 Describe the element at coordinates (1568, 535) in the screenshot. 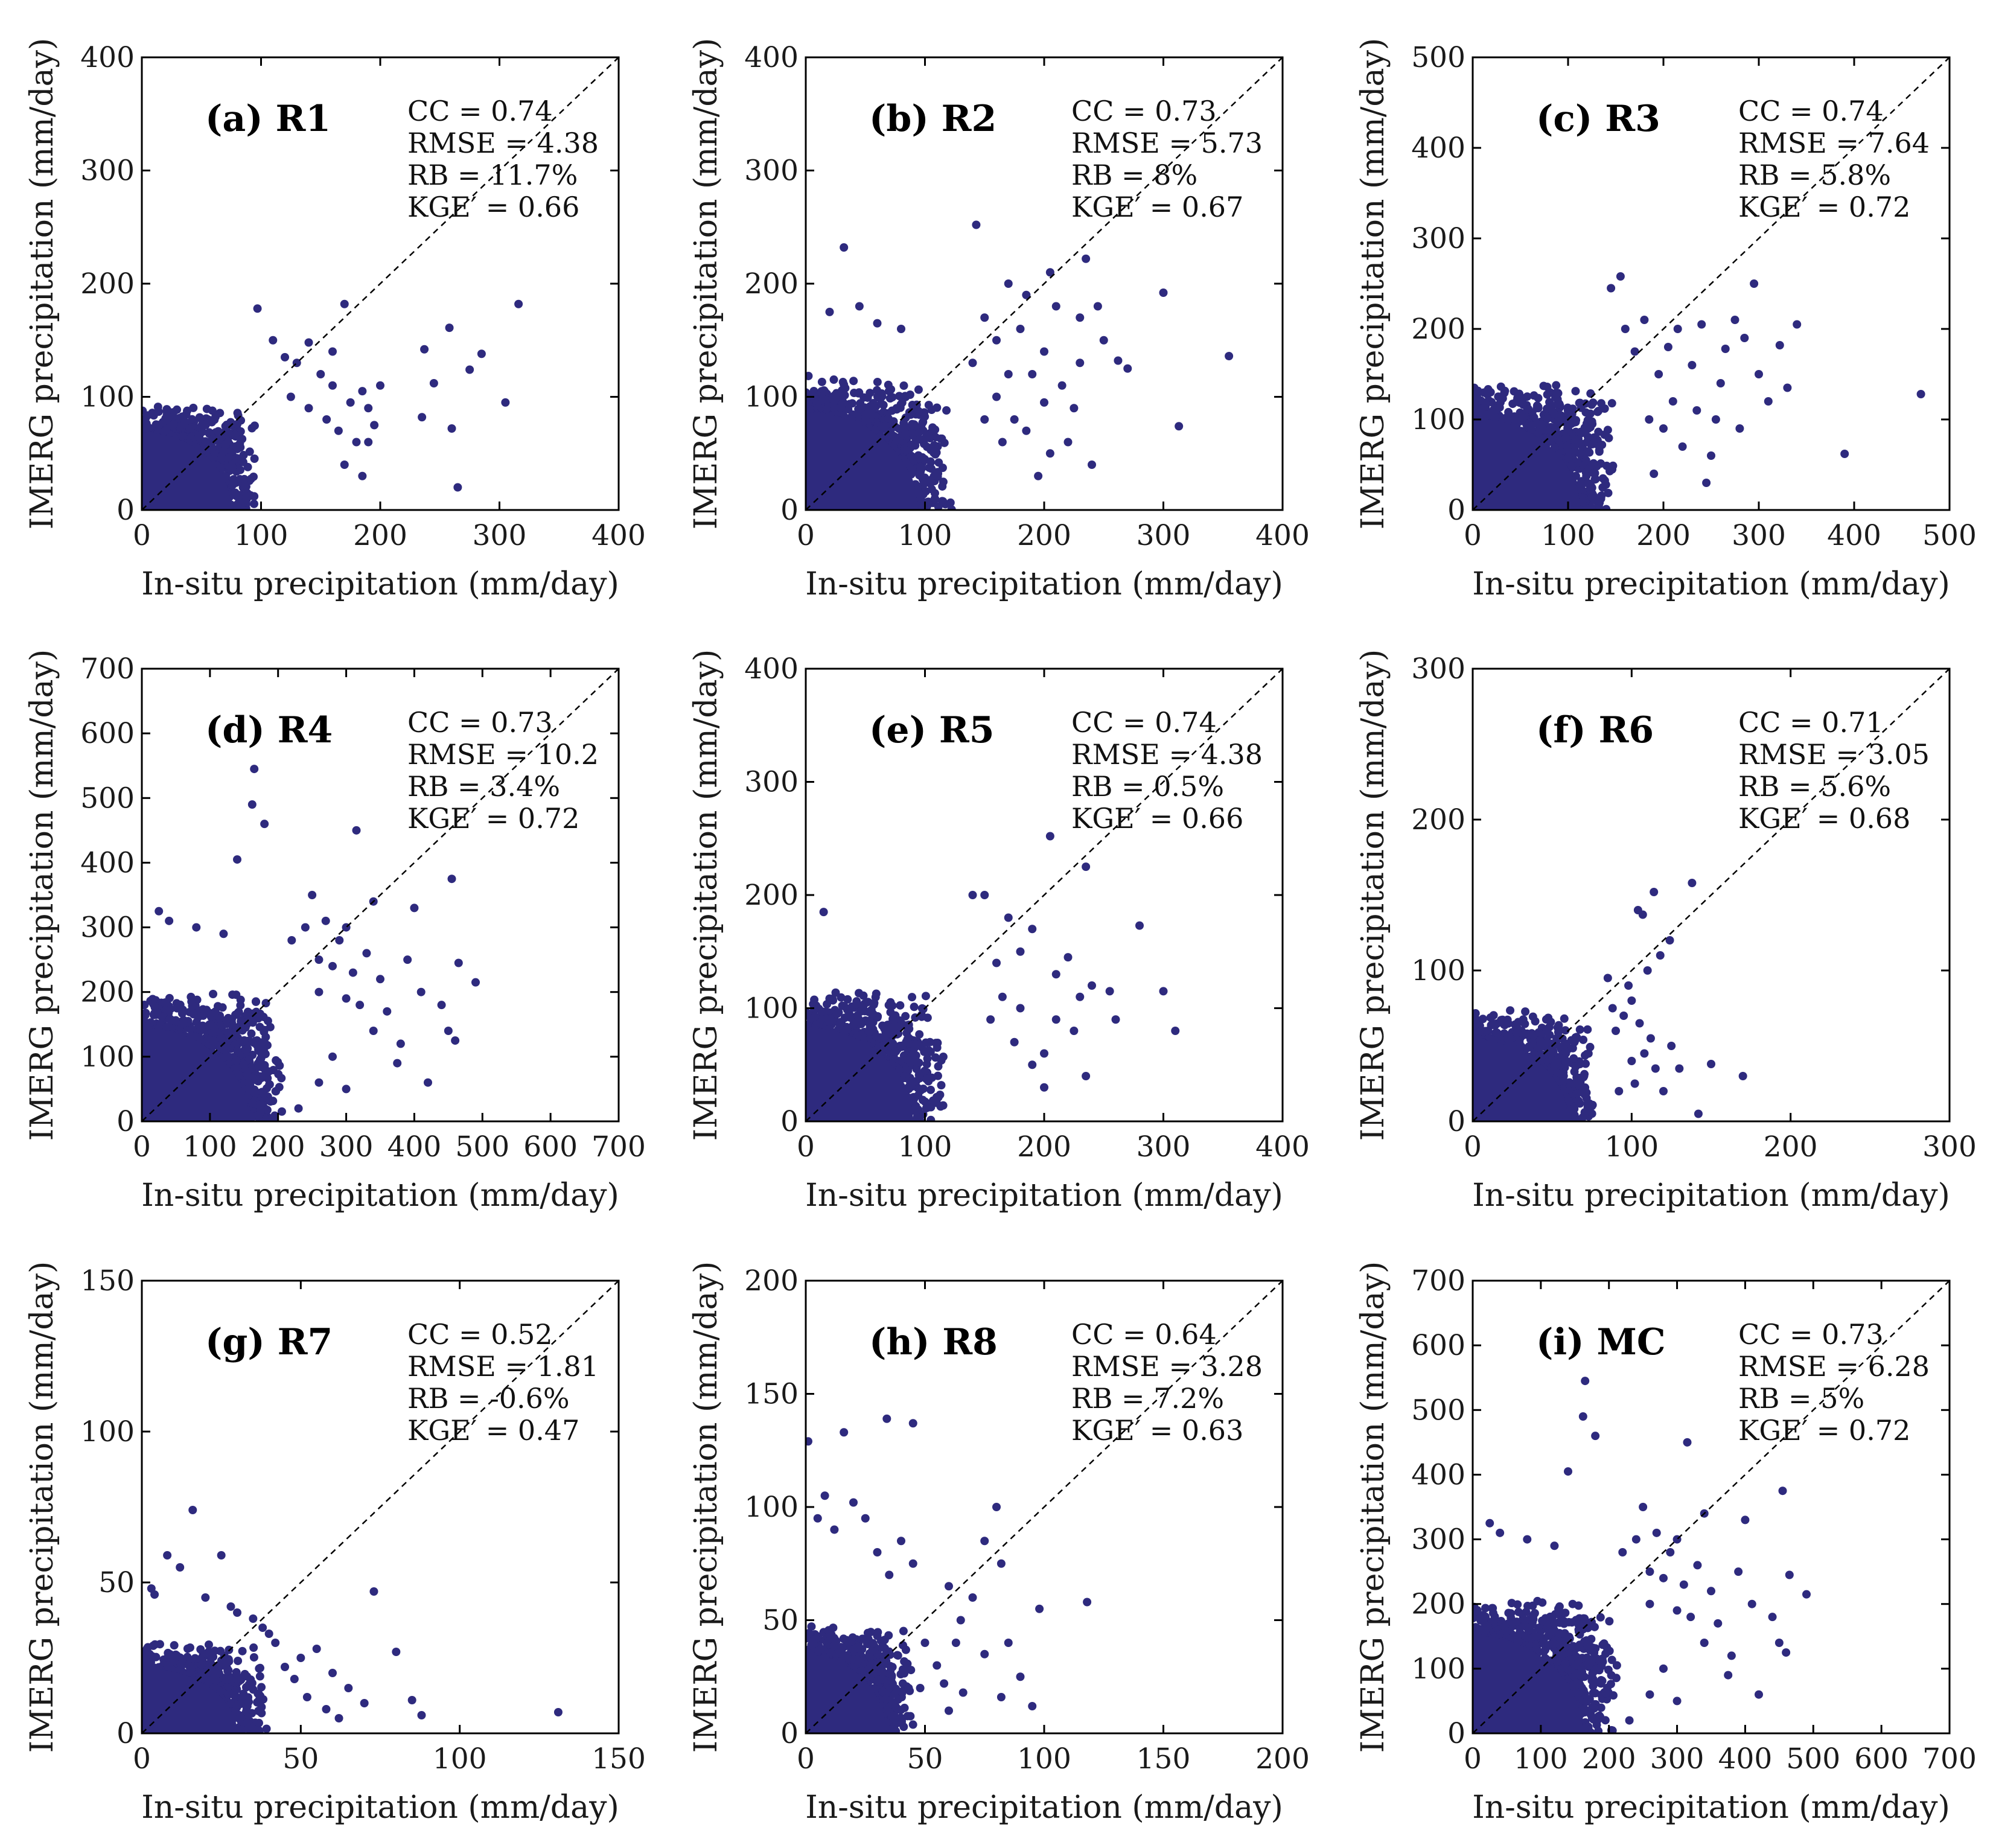

I see `x-tick-label: 100` at that location.